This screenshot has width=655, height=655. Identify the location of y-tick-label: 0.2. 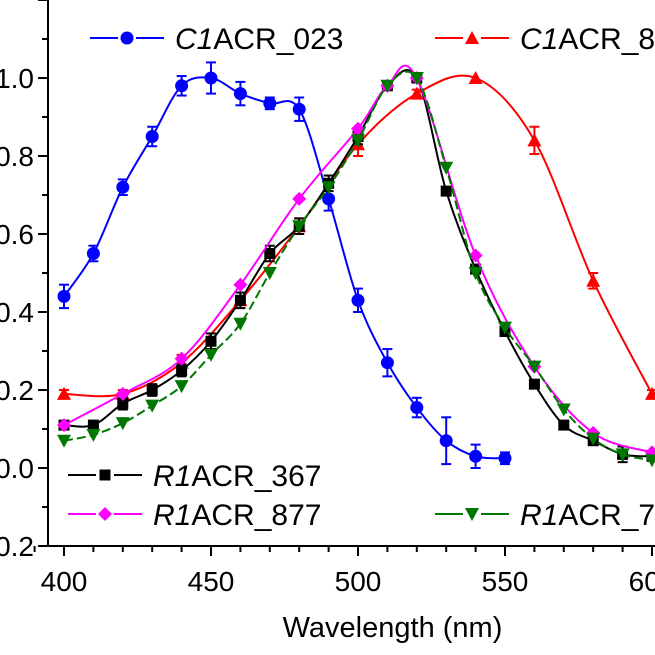
(17, 390).